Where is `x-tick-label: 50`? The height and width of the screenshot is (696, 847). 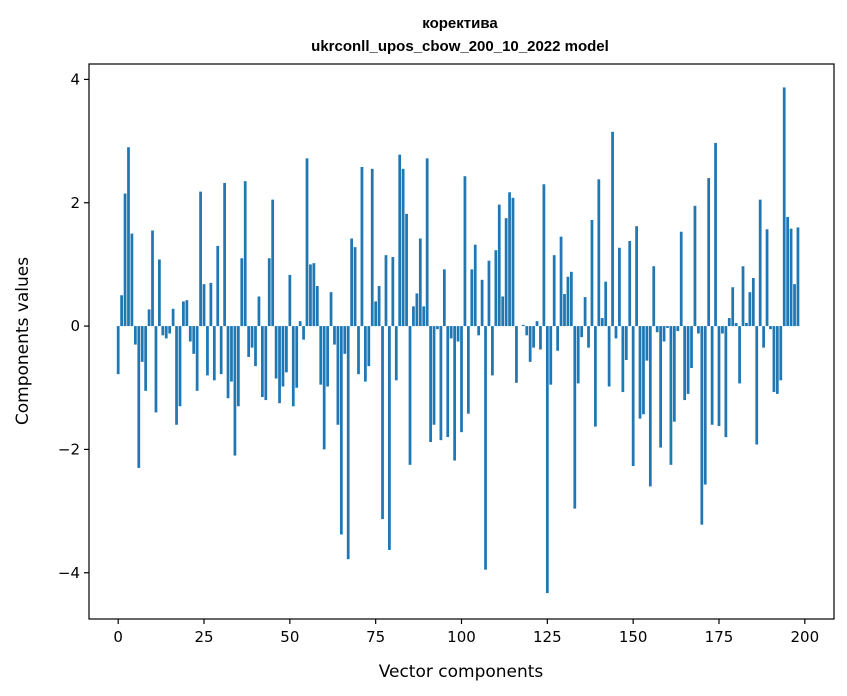 x-tick-label: 50 is located at coordinates (289, 637).